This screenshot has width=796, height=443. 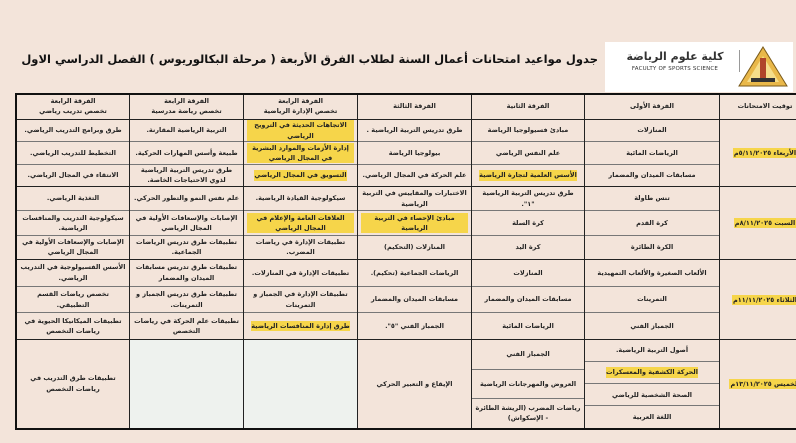 I want to click on subject-name: تطبيقات الإدارة في المنازلات., so click(x=300, y=272).